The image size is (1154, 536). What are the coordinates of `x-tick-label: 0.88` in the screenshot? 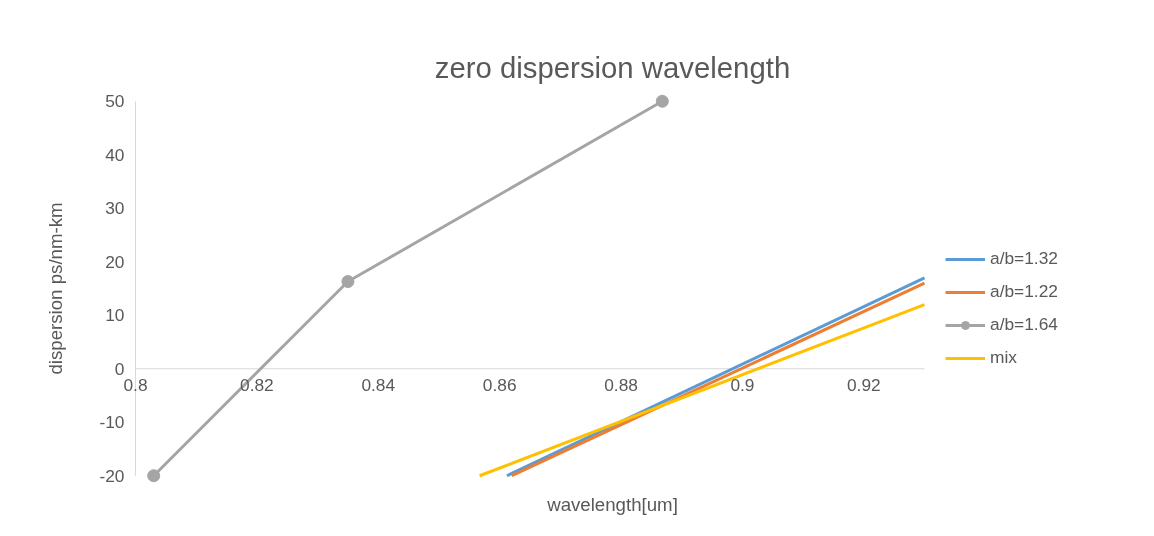 It's located at (621, 384).